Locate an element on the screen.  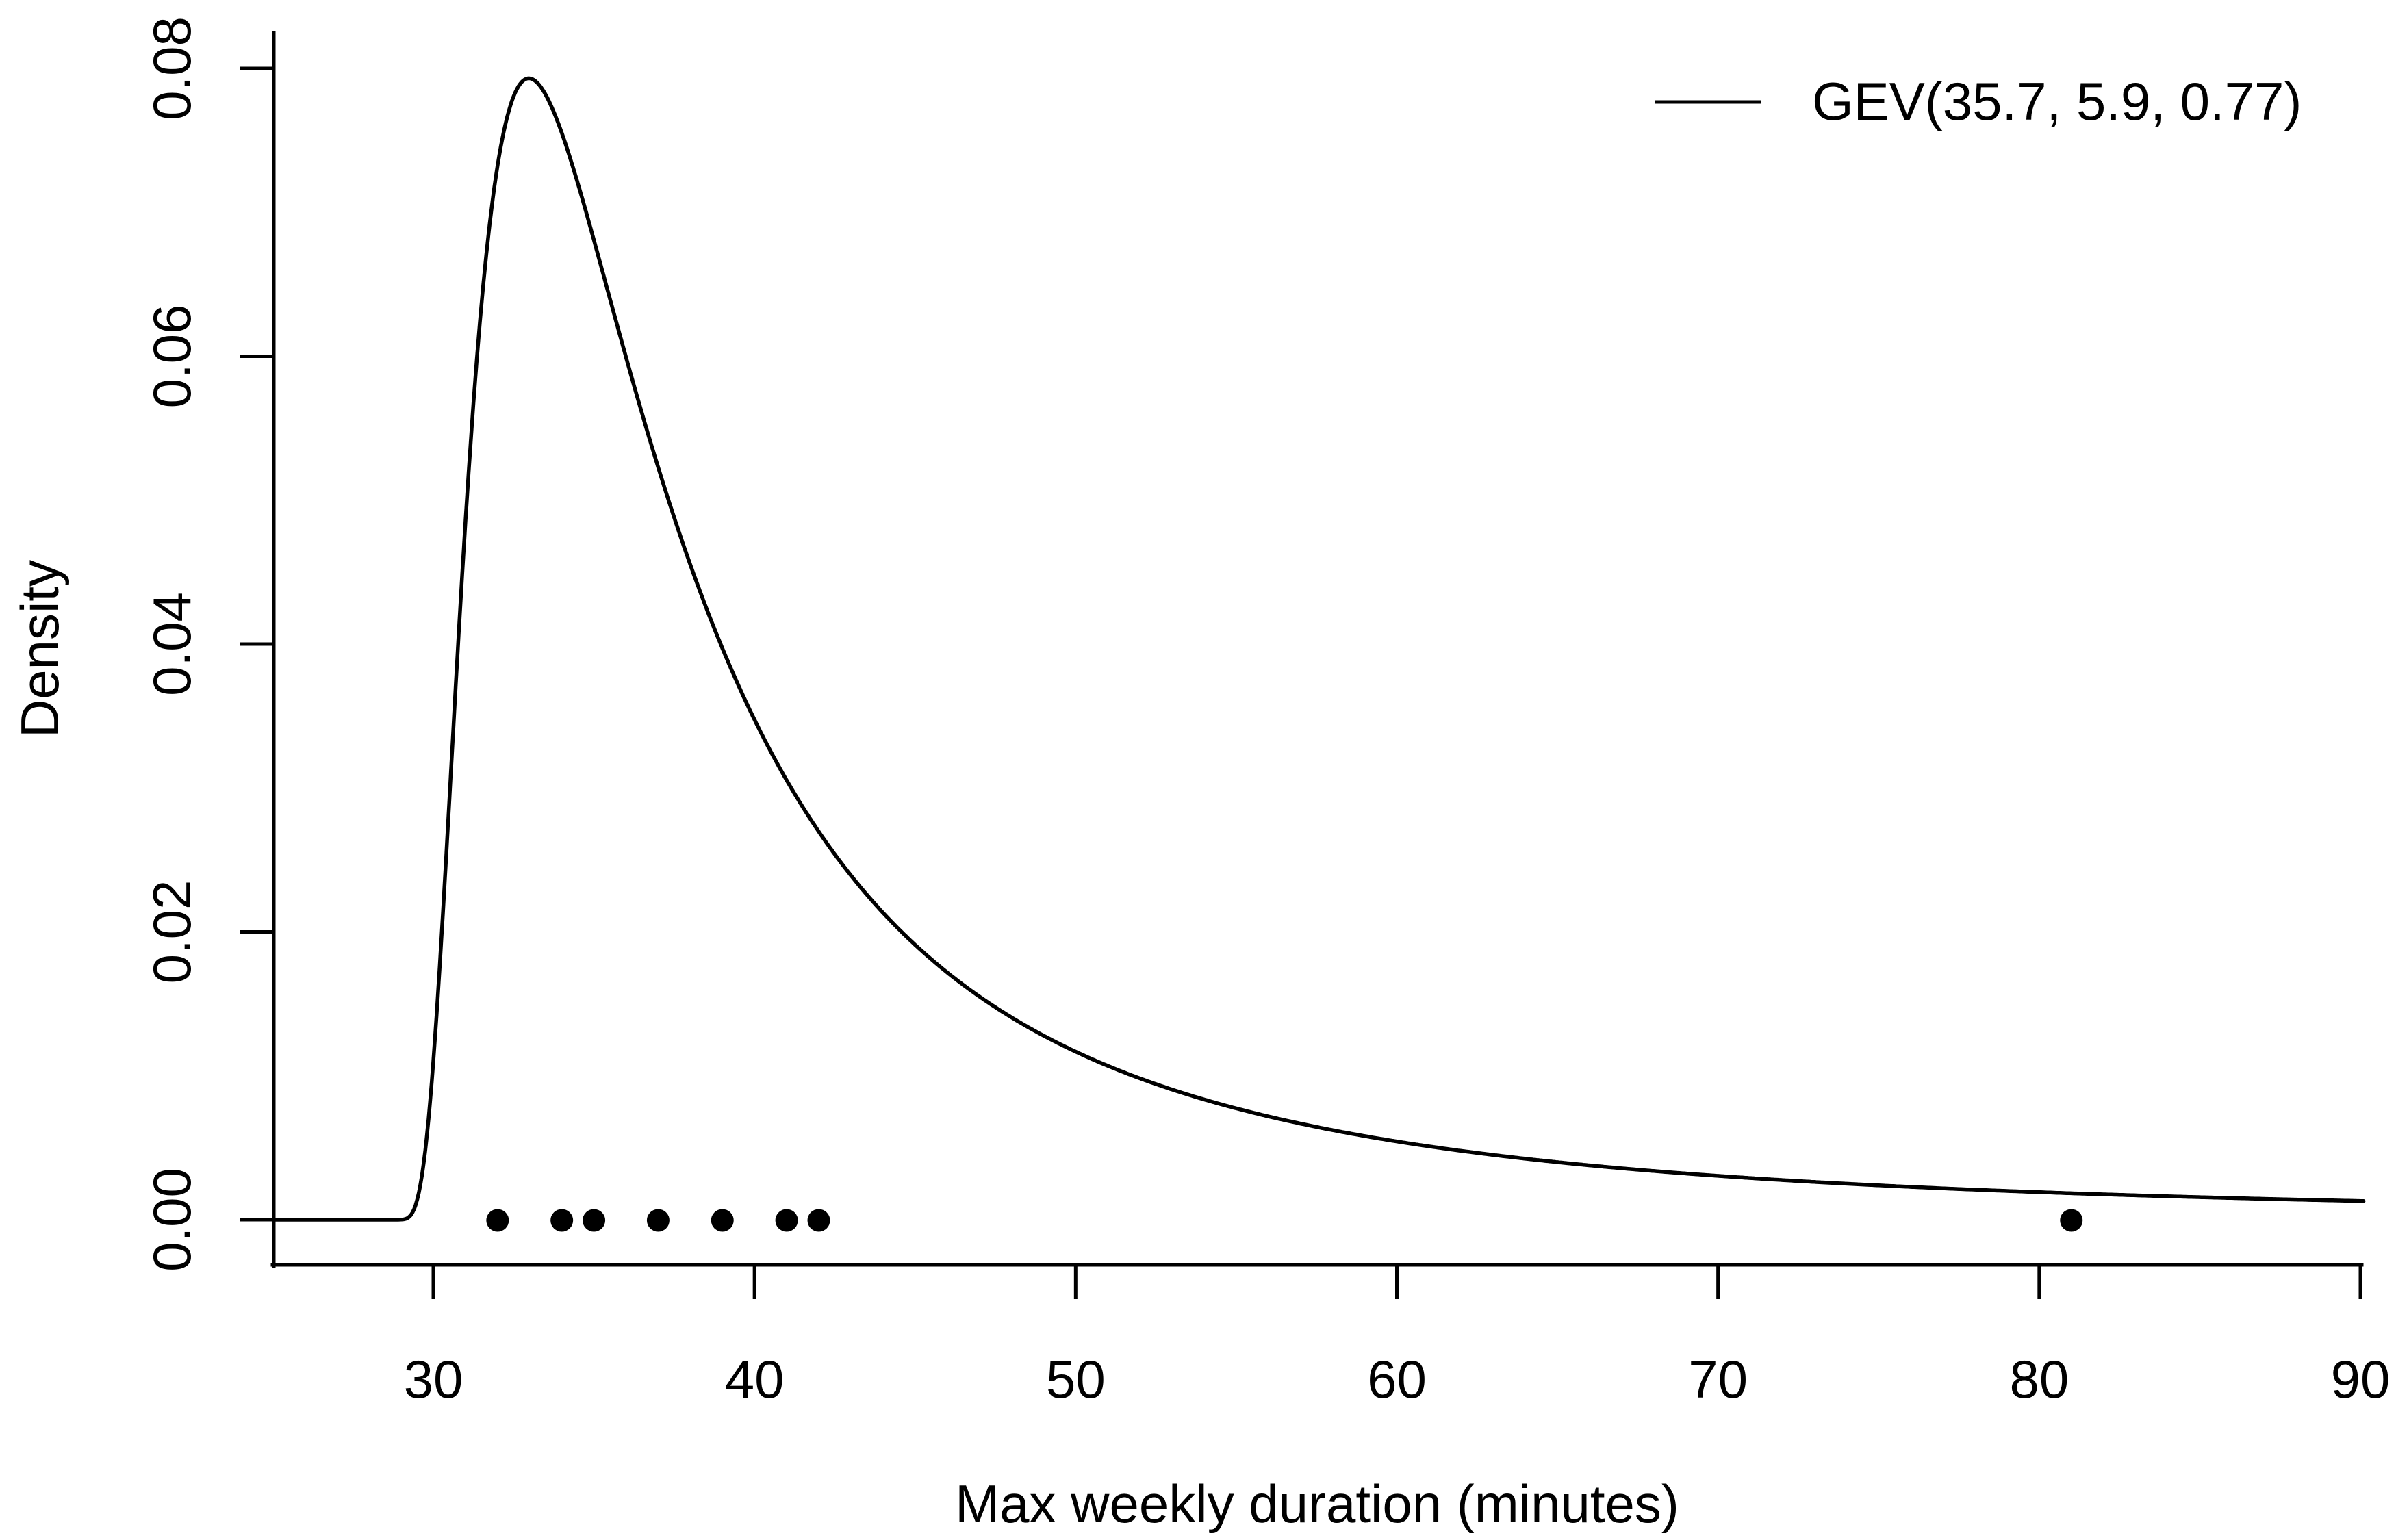
x-tick-label: 40 is located at coordinates (755, 1379).